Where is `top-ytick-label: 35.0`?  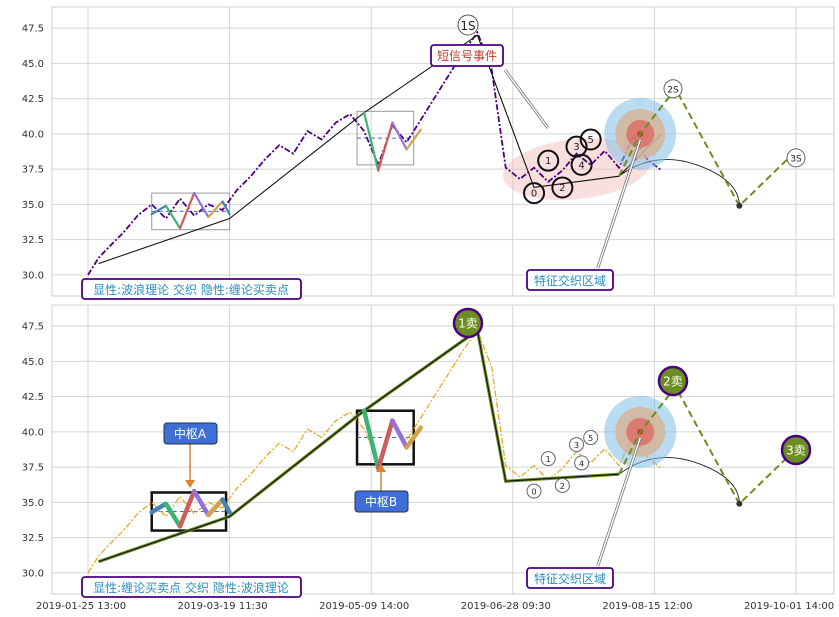 top-ytick-label: 35.0 is located at coordinates (33, 205).